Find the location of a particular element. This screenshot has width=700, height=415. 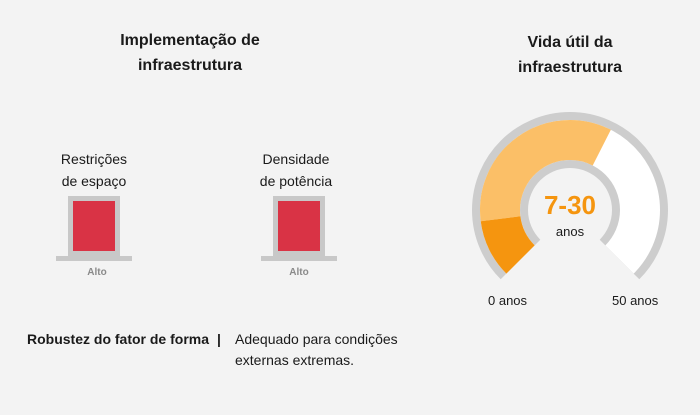

lifespan-title: Vida útil da infraestrutura is located at coordinates (570, 55).